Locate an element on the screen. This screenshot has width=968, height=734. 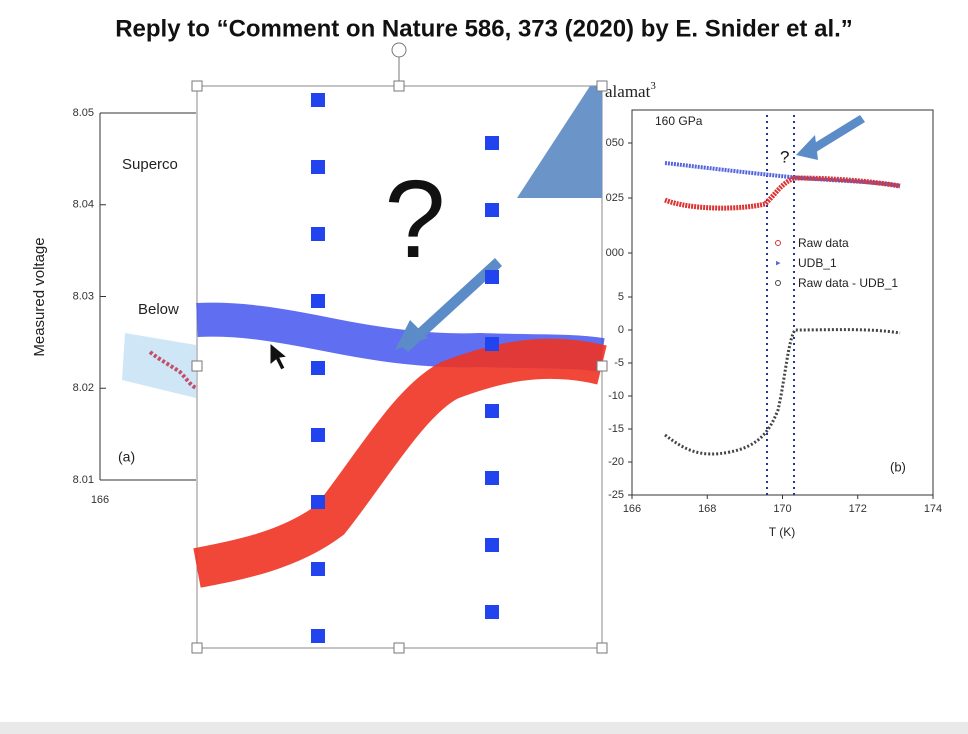
y-tick-label: 000 is located at coordinates (615, 253).